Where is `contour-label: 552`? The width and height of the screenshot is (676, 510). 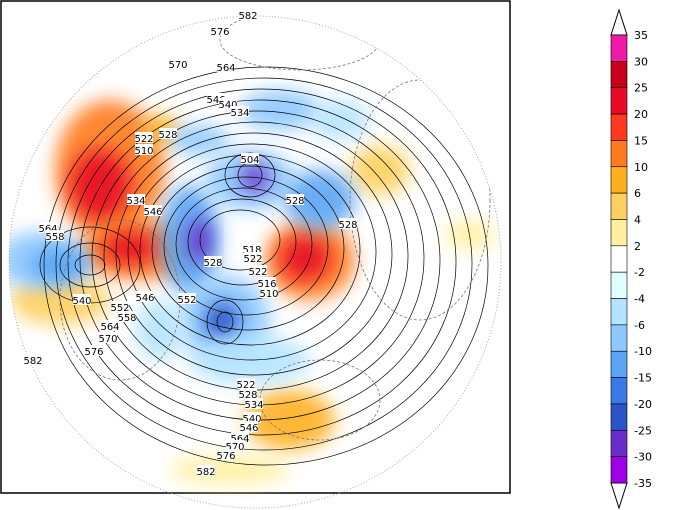 contour-label: 552 is located at coordinates (119, 308).